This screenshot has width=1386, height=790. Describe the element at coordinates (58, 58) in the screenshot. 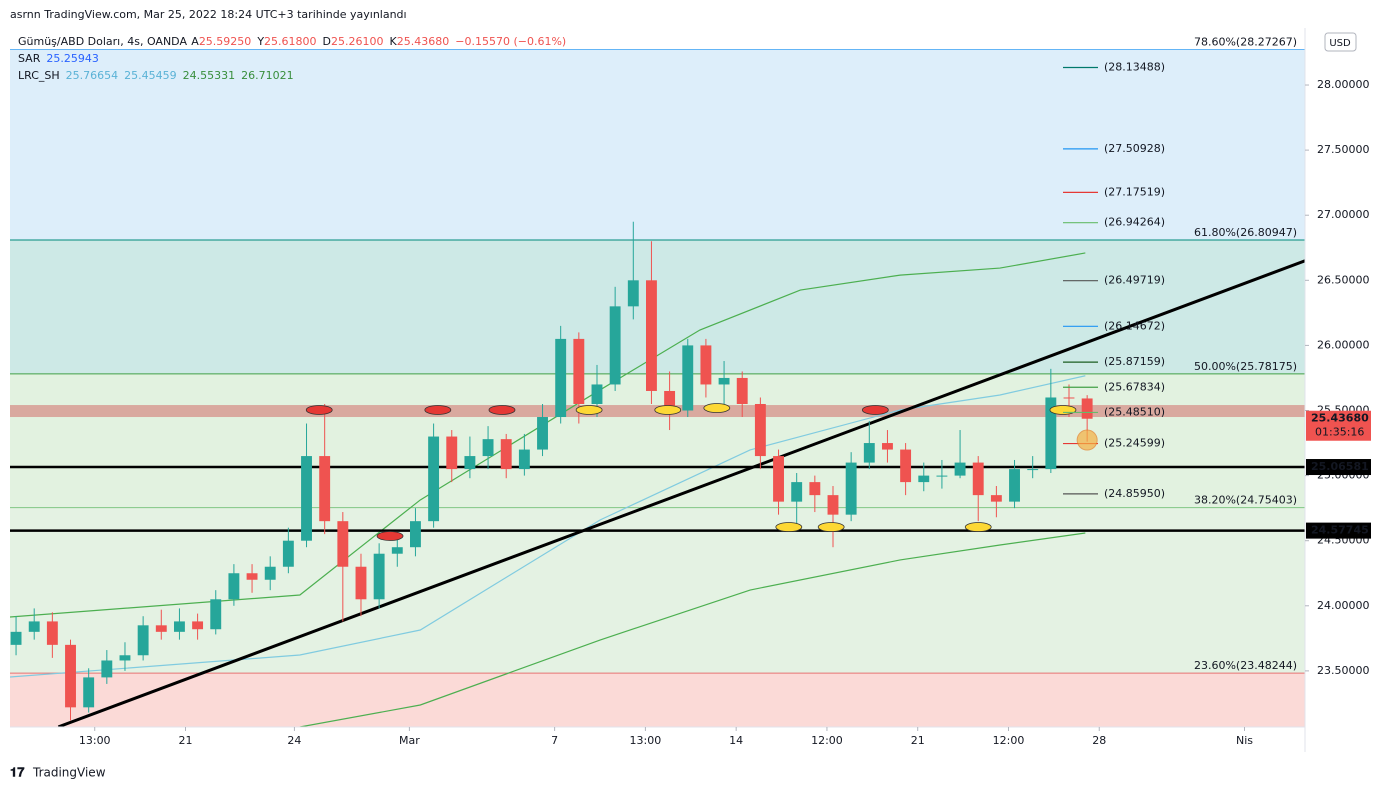

I see `legend-sar: SAR 25.25943` at that location.